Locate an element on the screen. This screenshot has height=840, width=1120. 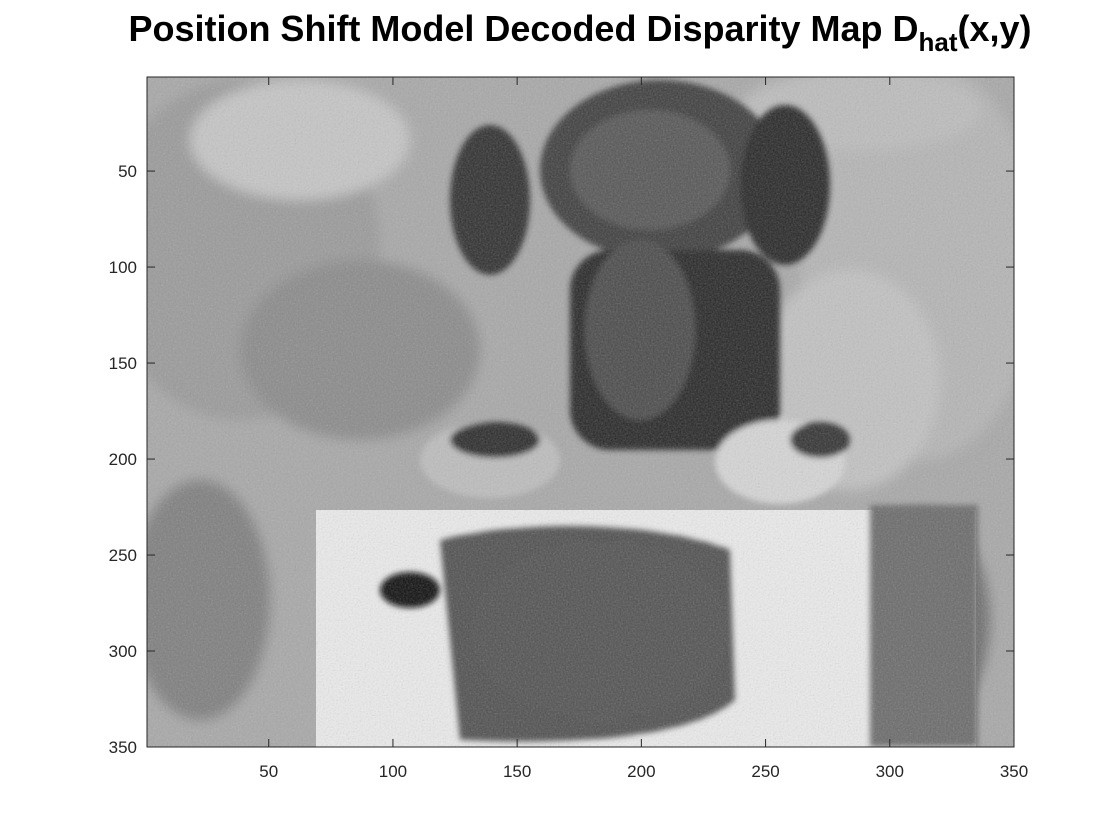
x-tick-label: 350 is located at coordinates (1014, 771).